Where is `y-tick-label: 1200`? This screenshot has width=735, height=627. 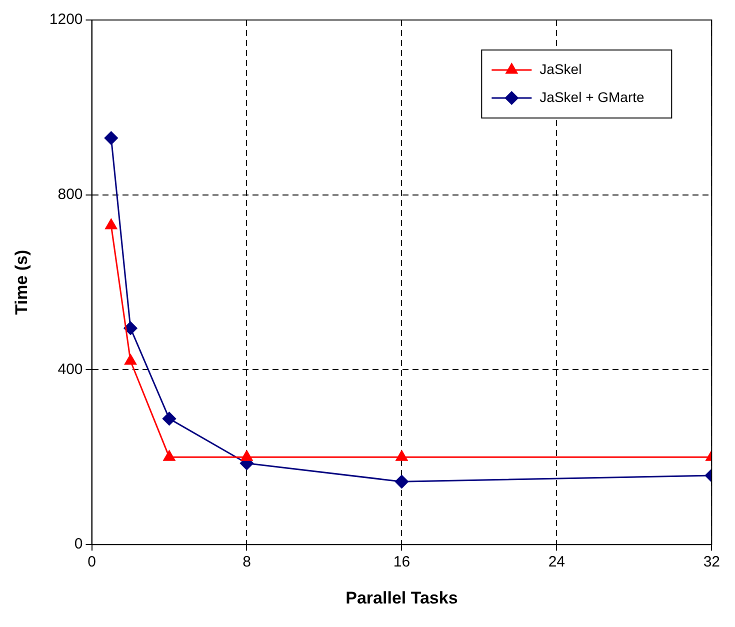
y-tick-label: 1200 is located at coordinates (66, 19).